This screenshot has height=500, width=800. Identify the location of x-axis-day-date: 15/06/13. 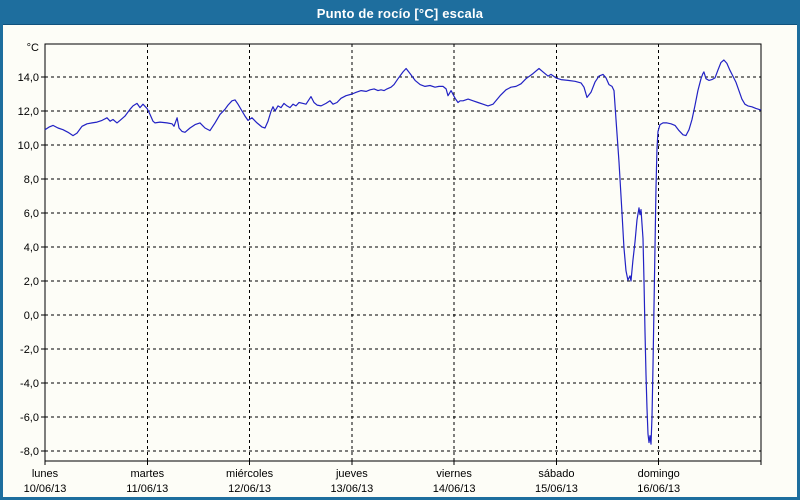
(556, 489).